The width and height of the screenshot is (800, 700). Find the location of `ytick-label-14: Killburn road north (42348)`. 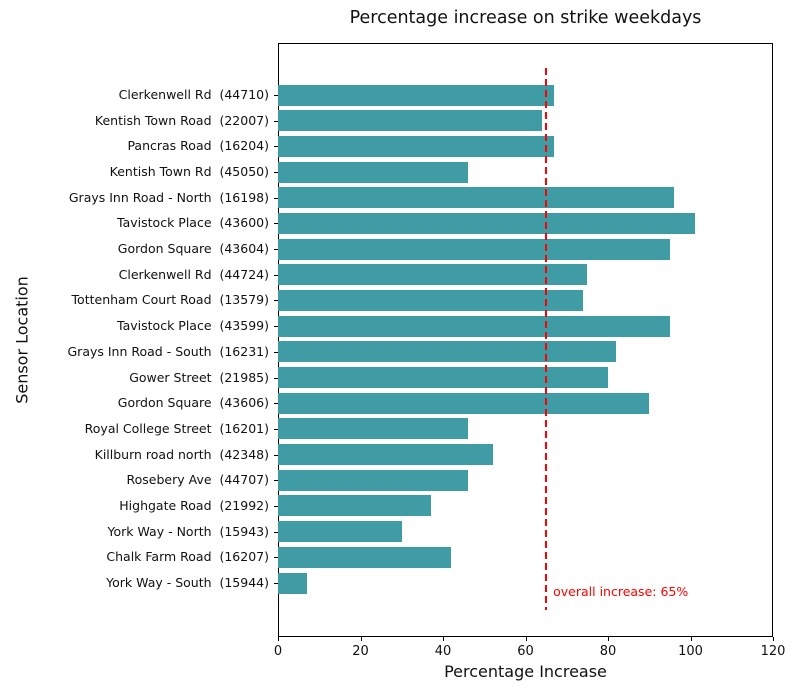

ytick-label-14: Killburn road north (42348) is located at coordinates (181, 454).